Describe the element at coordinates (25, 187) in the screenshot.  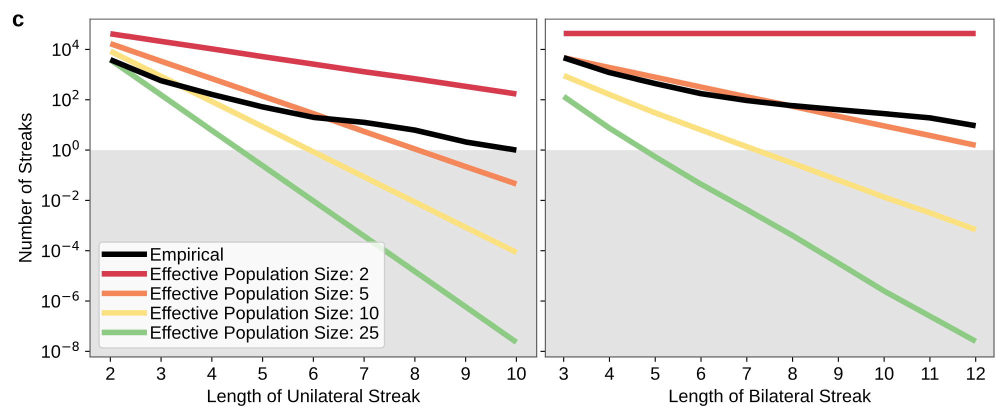
I see `y-axis-title: Number of Streaks` at that location.